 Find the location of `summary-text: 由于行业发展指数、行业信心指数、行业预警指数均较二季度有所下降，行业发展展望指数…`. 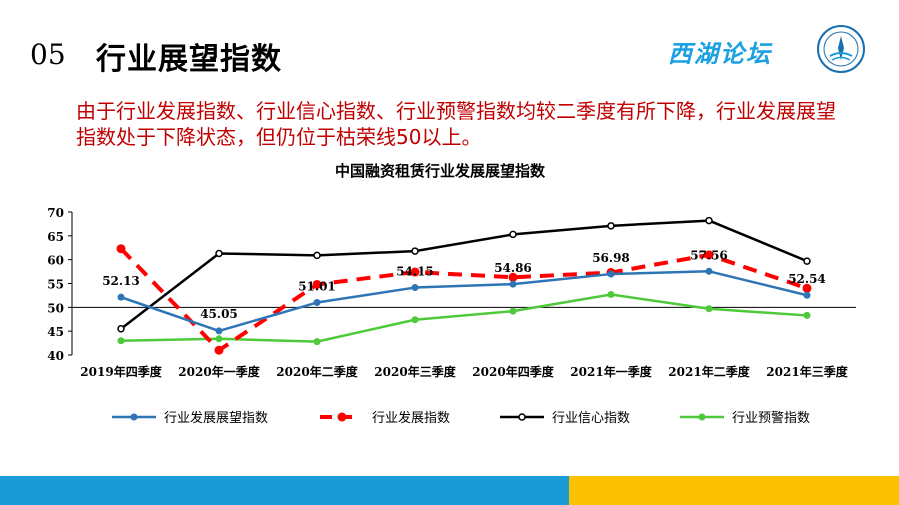

summary-text: 由于行业发展指数、行业信心指数、行业预警指数均较二季度有所下降，行业发展展望指数… is located at coordinates (456, 124).